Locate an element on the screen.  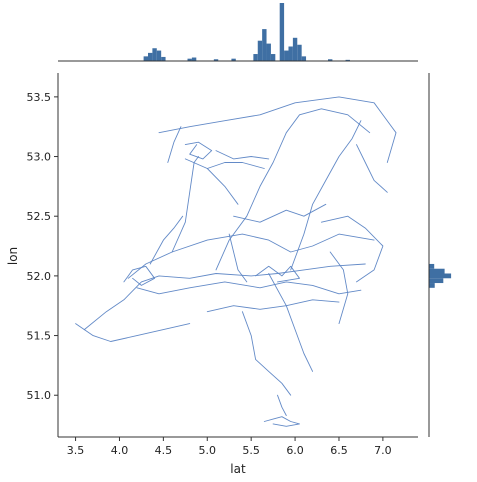
x-tick-label-5: 6.0 is located at coordinates (295, 450).